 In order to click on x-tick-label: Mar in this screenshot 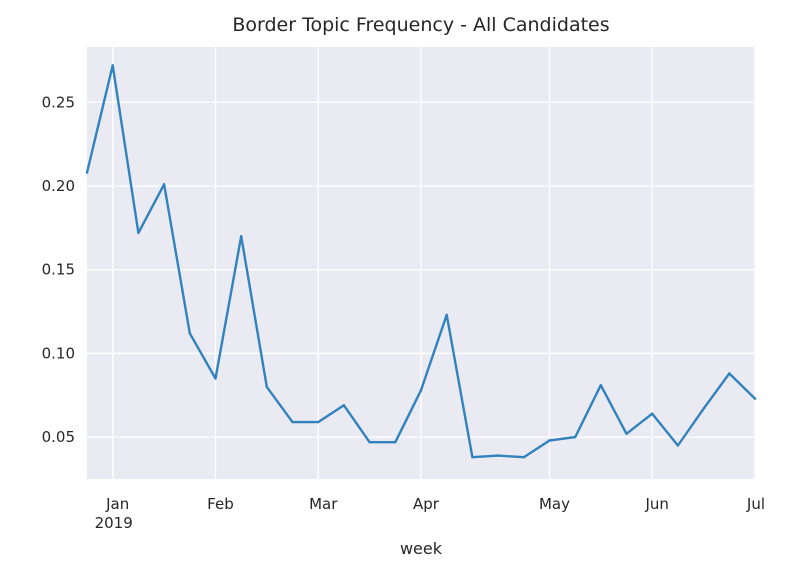, I will do `click(323, 504)`.